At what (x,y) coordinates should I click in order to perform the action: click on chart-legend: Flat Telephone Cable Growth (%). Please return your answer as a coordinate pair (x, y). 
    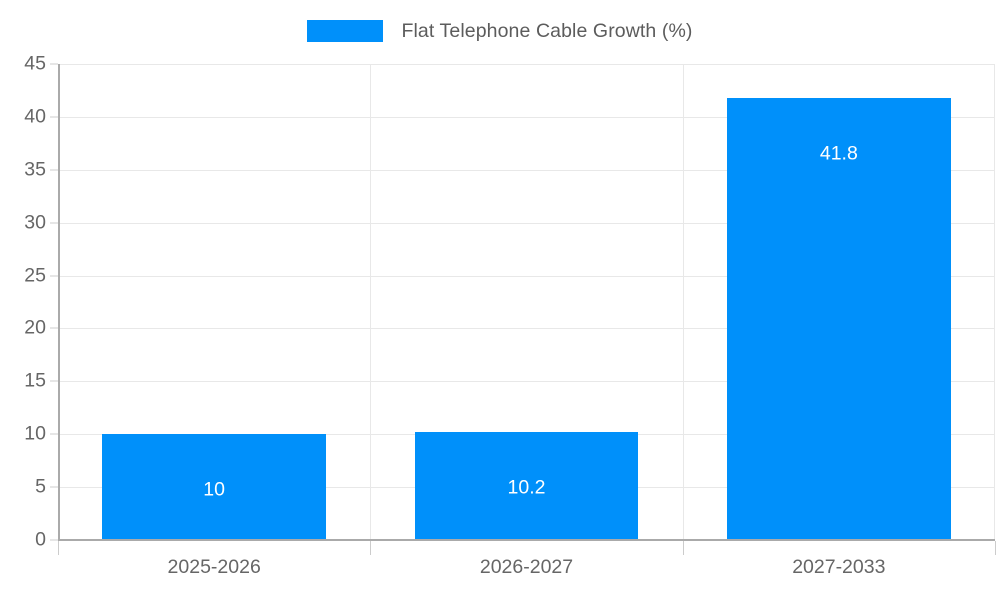
    Looking at the image, I should click on (500, 31).